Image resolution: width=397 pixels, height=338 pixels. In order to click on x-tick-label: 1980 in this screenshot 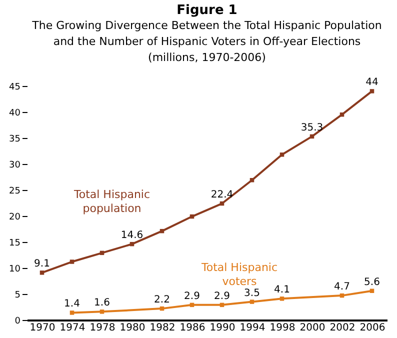, I will do `click(133, 328)`.